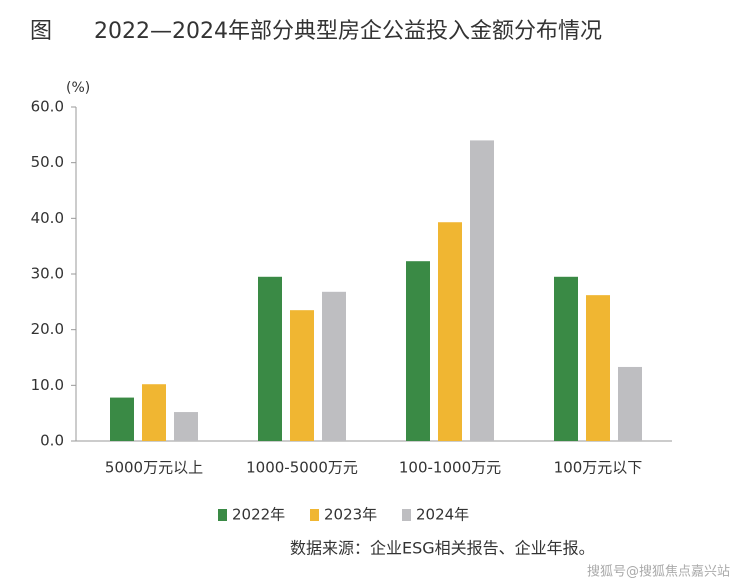 This screenshot has width=740, height=585. Describe the element at coordinates (154, 468) in the screenshot. I see `x-tick-label: 5000万元以上` at that location.